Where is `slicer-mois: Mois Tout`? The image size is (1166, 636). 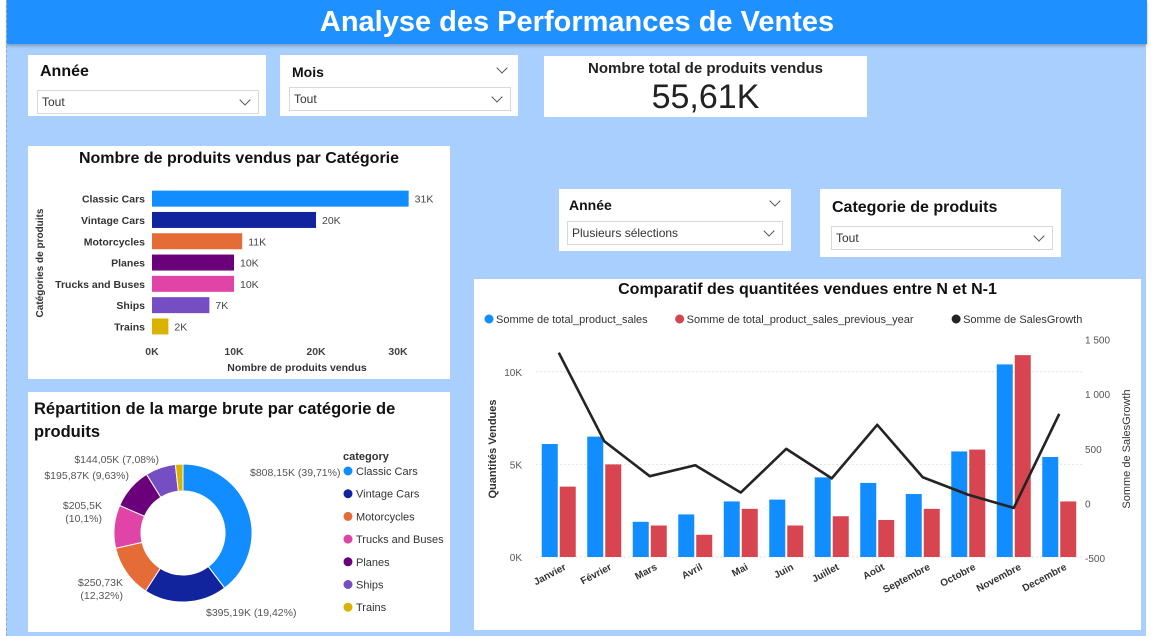
slicer-mois: Mois Tout is located at coordinates (399, 85).